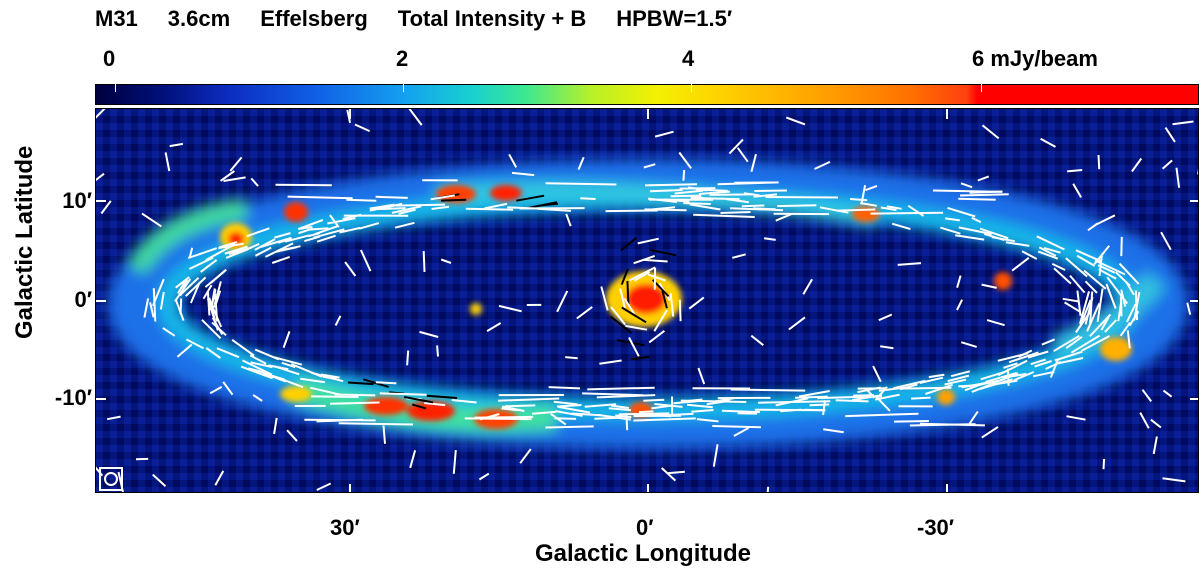 The height and width of the screenshot is (573, 1200). I want to click on y-tick-label: 10′, so click(77, 200).